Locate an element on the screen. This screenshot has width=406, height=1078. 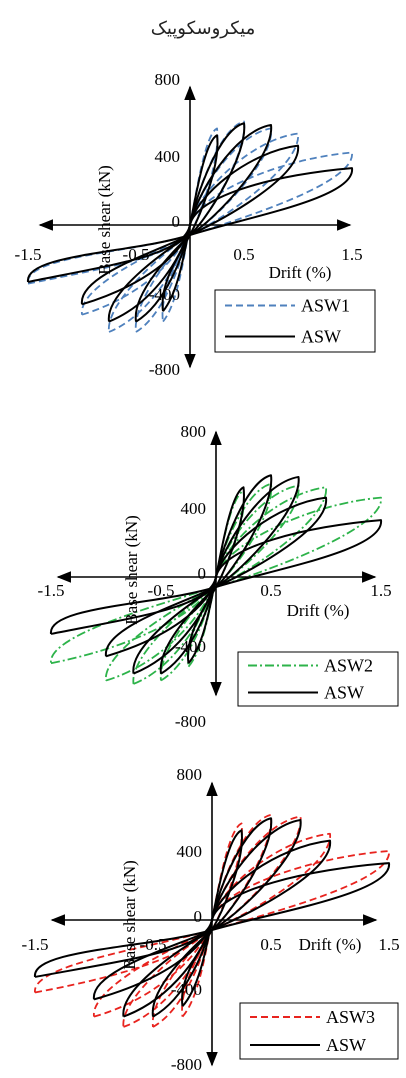
legend: ASW3 ASW is located at coordinates (319, 1031).